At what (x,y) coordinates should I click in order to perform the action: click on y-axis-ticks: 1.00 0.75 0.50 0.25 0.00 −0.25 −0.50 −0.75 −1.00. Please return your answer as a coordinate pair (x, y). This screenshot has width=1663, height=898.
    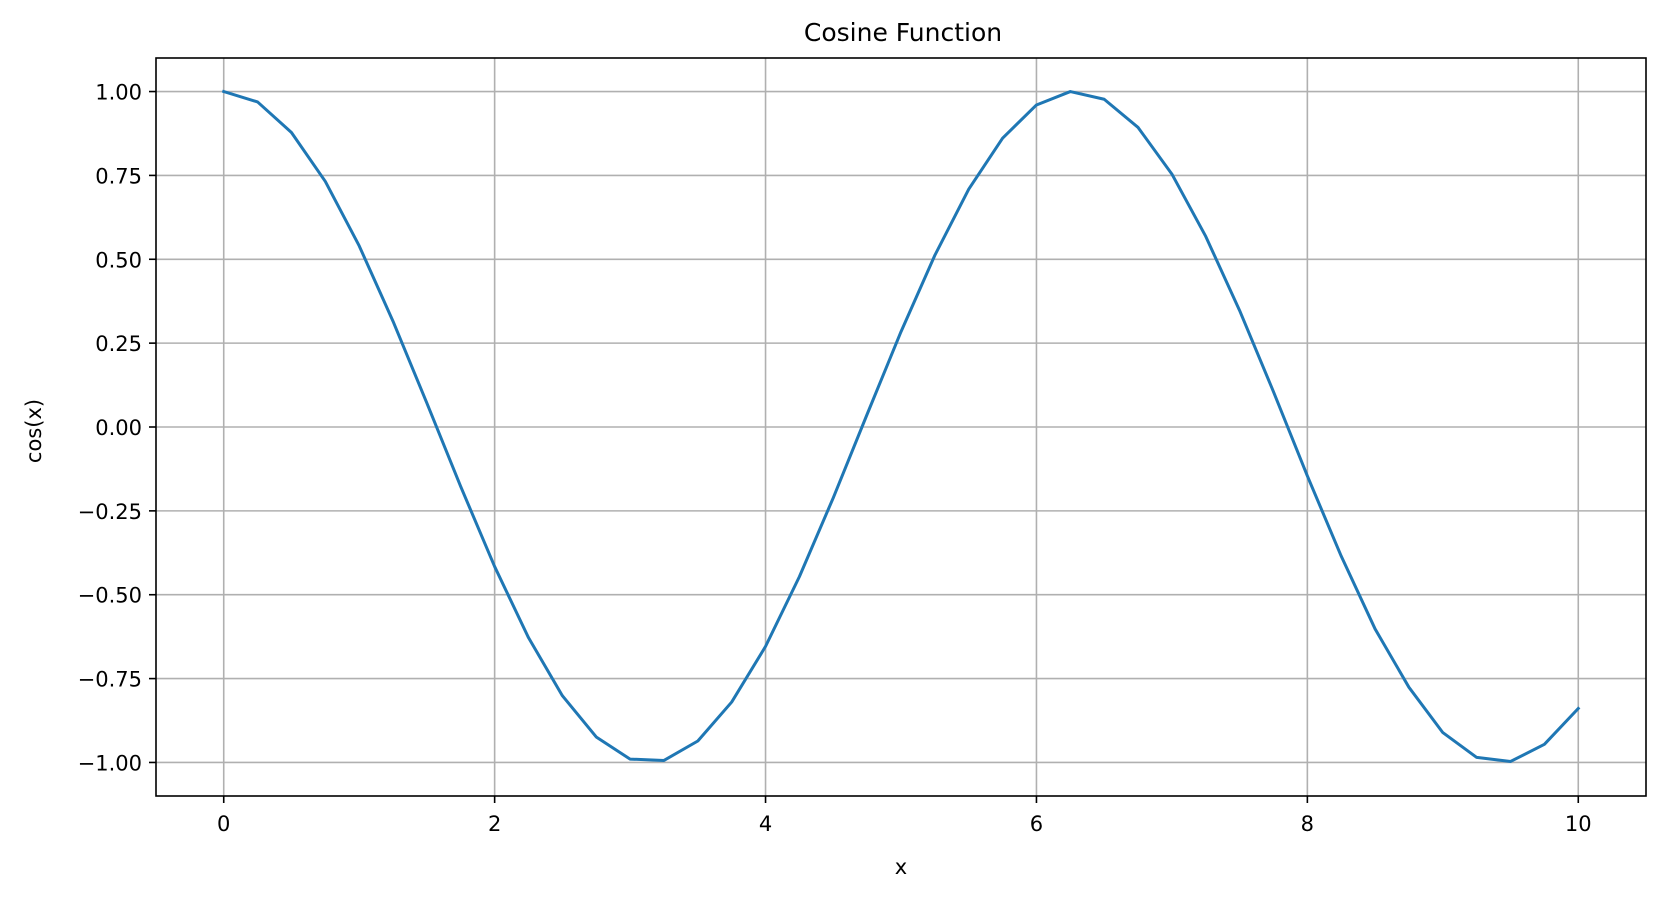
    Looking at the image, I should click on (117, 428).